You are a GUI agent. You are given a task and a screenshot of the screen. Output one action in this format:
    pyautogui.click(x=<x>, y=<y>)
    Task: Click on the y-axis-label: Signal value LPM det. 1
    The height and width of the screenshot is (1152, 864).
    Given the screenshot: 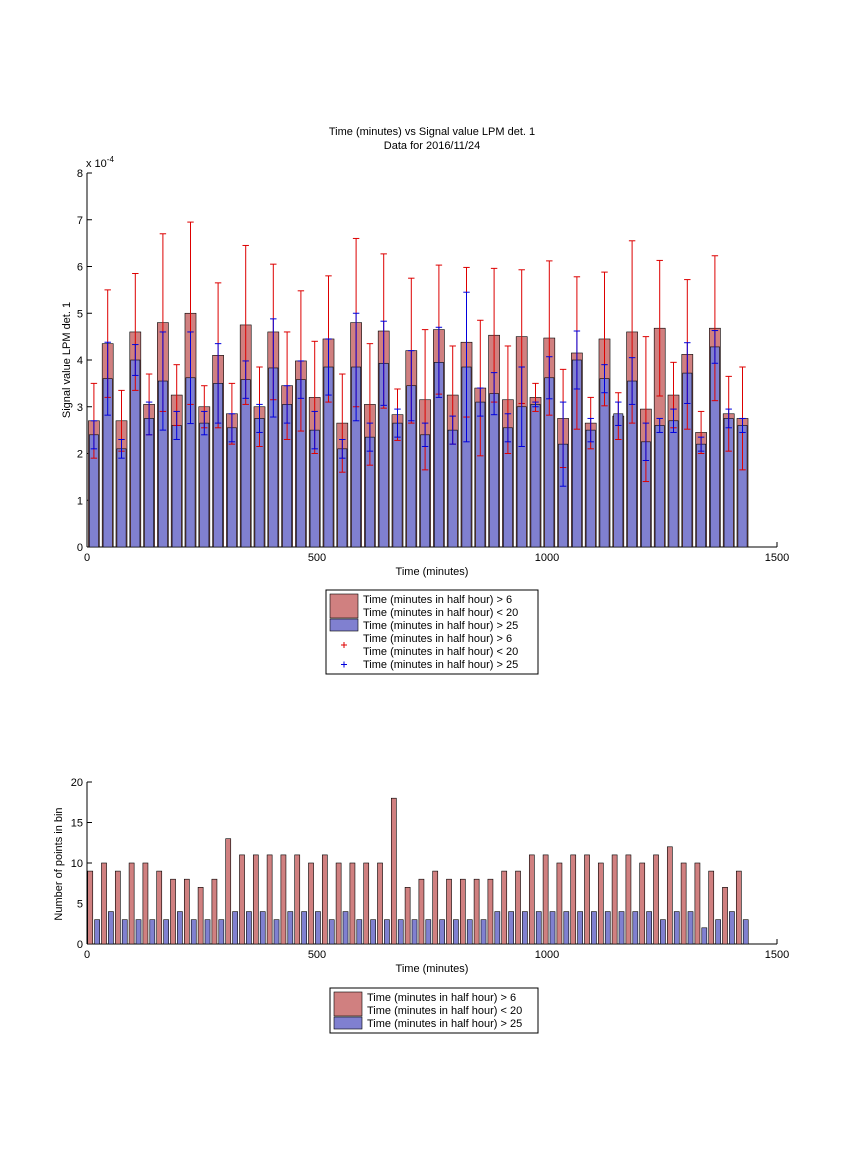 What is the action you would take?
    pyautogui.click(x=67, y=360)
    